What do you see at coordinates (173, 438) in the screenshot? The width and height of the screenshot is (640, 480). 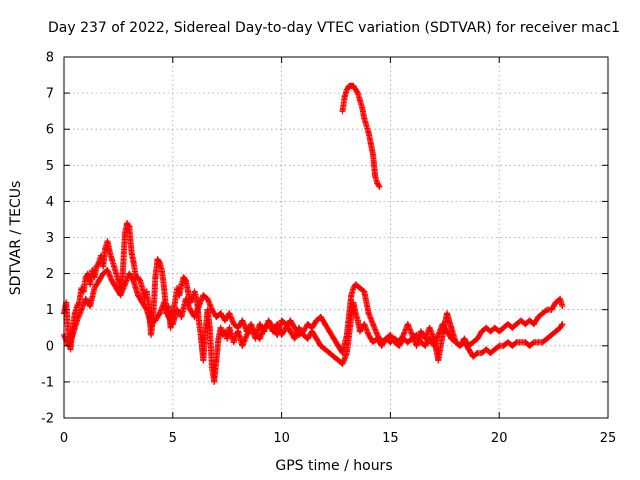 I see `x-tick-label: 5` at bounding box center [173, 438].